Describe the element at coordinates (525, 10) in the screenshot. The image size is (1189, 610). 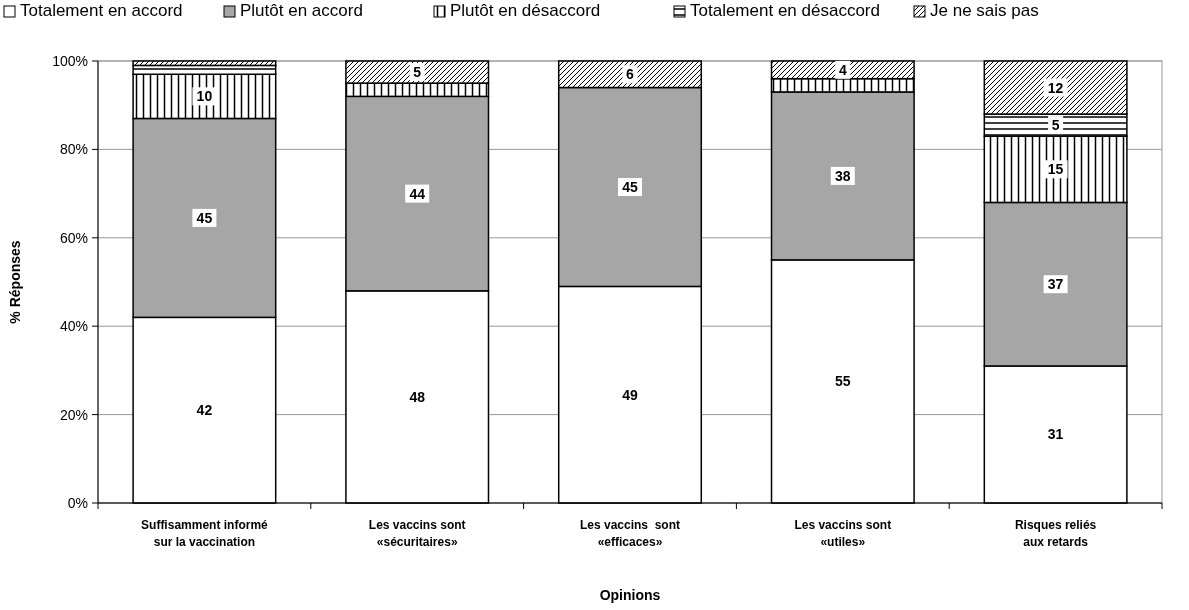
I see `legend-label: Plutôt en désaccord` at that location.